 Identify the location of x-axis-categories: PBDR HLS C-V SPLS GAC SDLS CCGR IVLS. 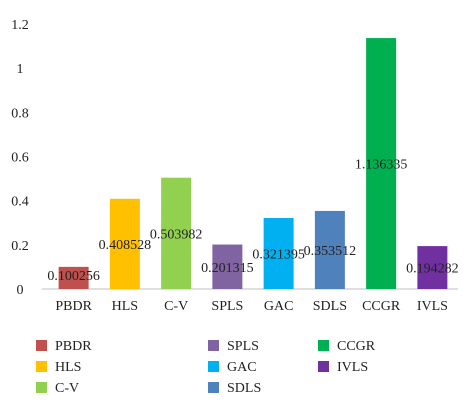
(251, 306).